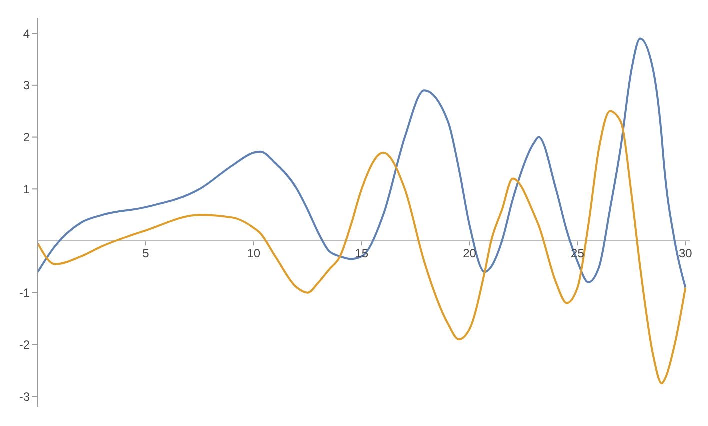 This screenshot has height=426, width=708. What do you see at coordinates (146, 253) in the screenshot?
I see `x-tick-label: 5` at bounding box center [146, 253].